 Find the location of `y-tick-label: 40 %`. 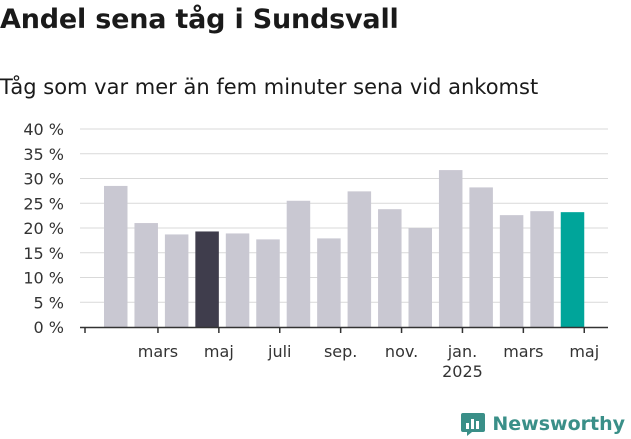

y-tick-label: 40 % is located at coordinates (43, 129).